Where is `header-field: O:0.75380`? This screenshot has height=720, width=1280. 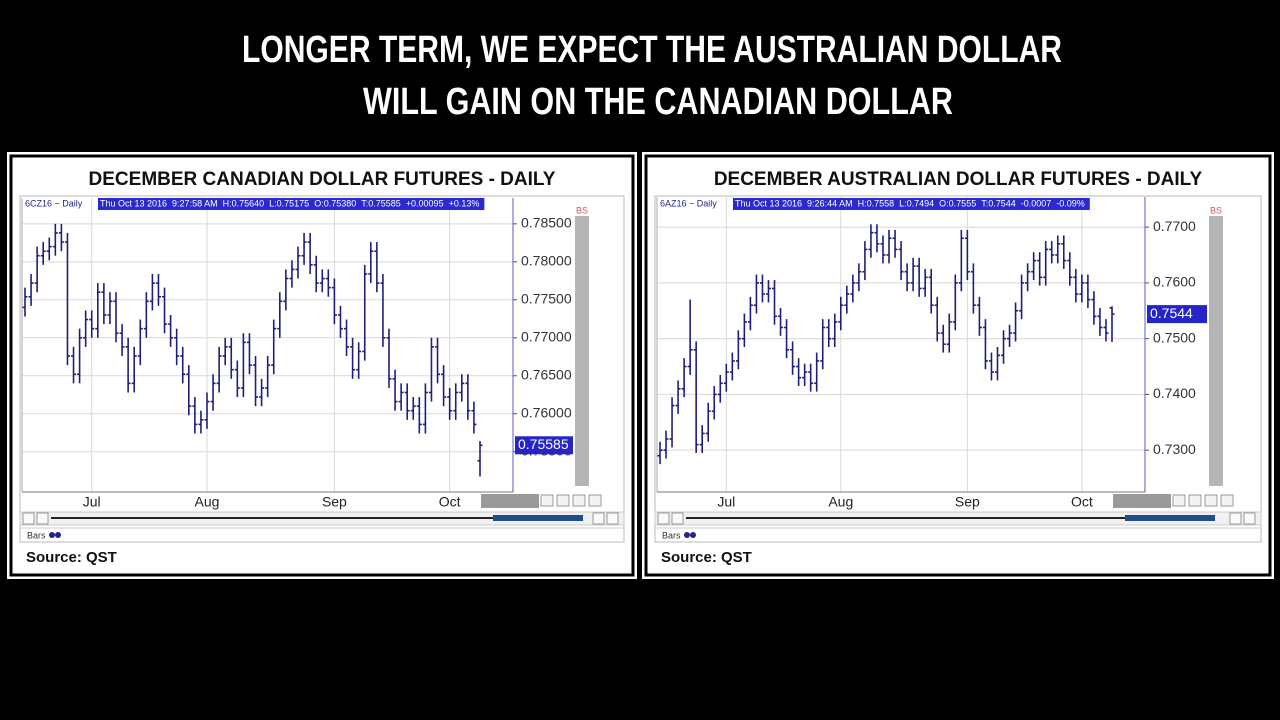
header-field: O:0.75380 is located at coordinates (335, 203).